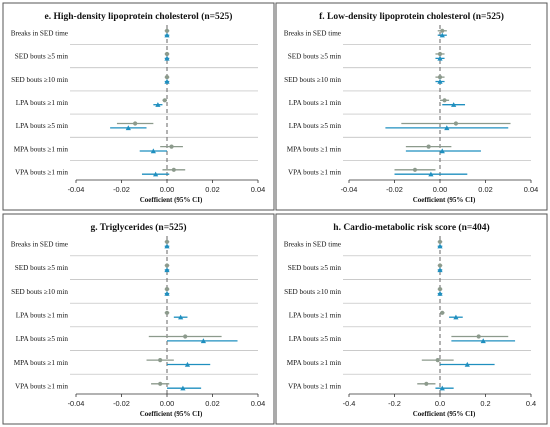 Image resolution: width=550 pixels, height=427 pixels. Describe the element at coordinates (138, 227) in the screenshot. I see `panel-title: g. Triglycerides (n=525)` at that location.